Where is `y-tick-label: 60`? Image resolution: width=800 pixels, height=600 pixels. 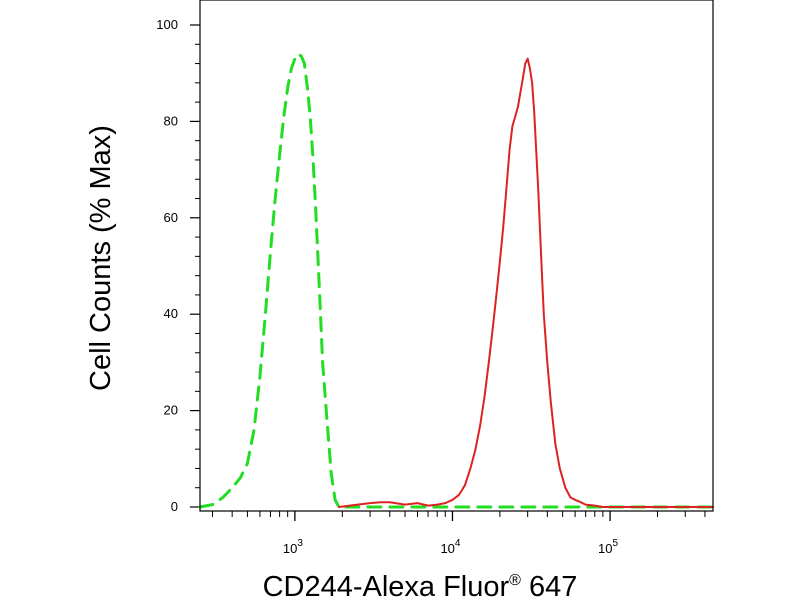
y-tick-label: 60 is located at coordinates (171, 217).